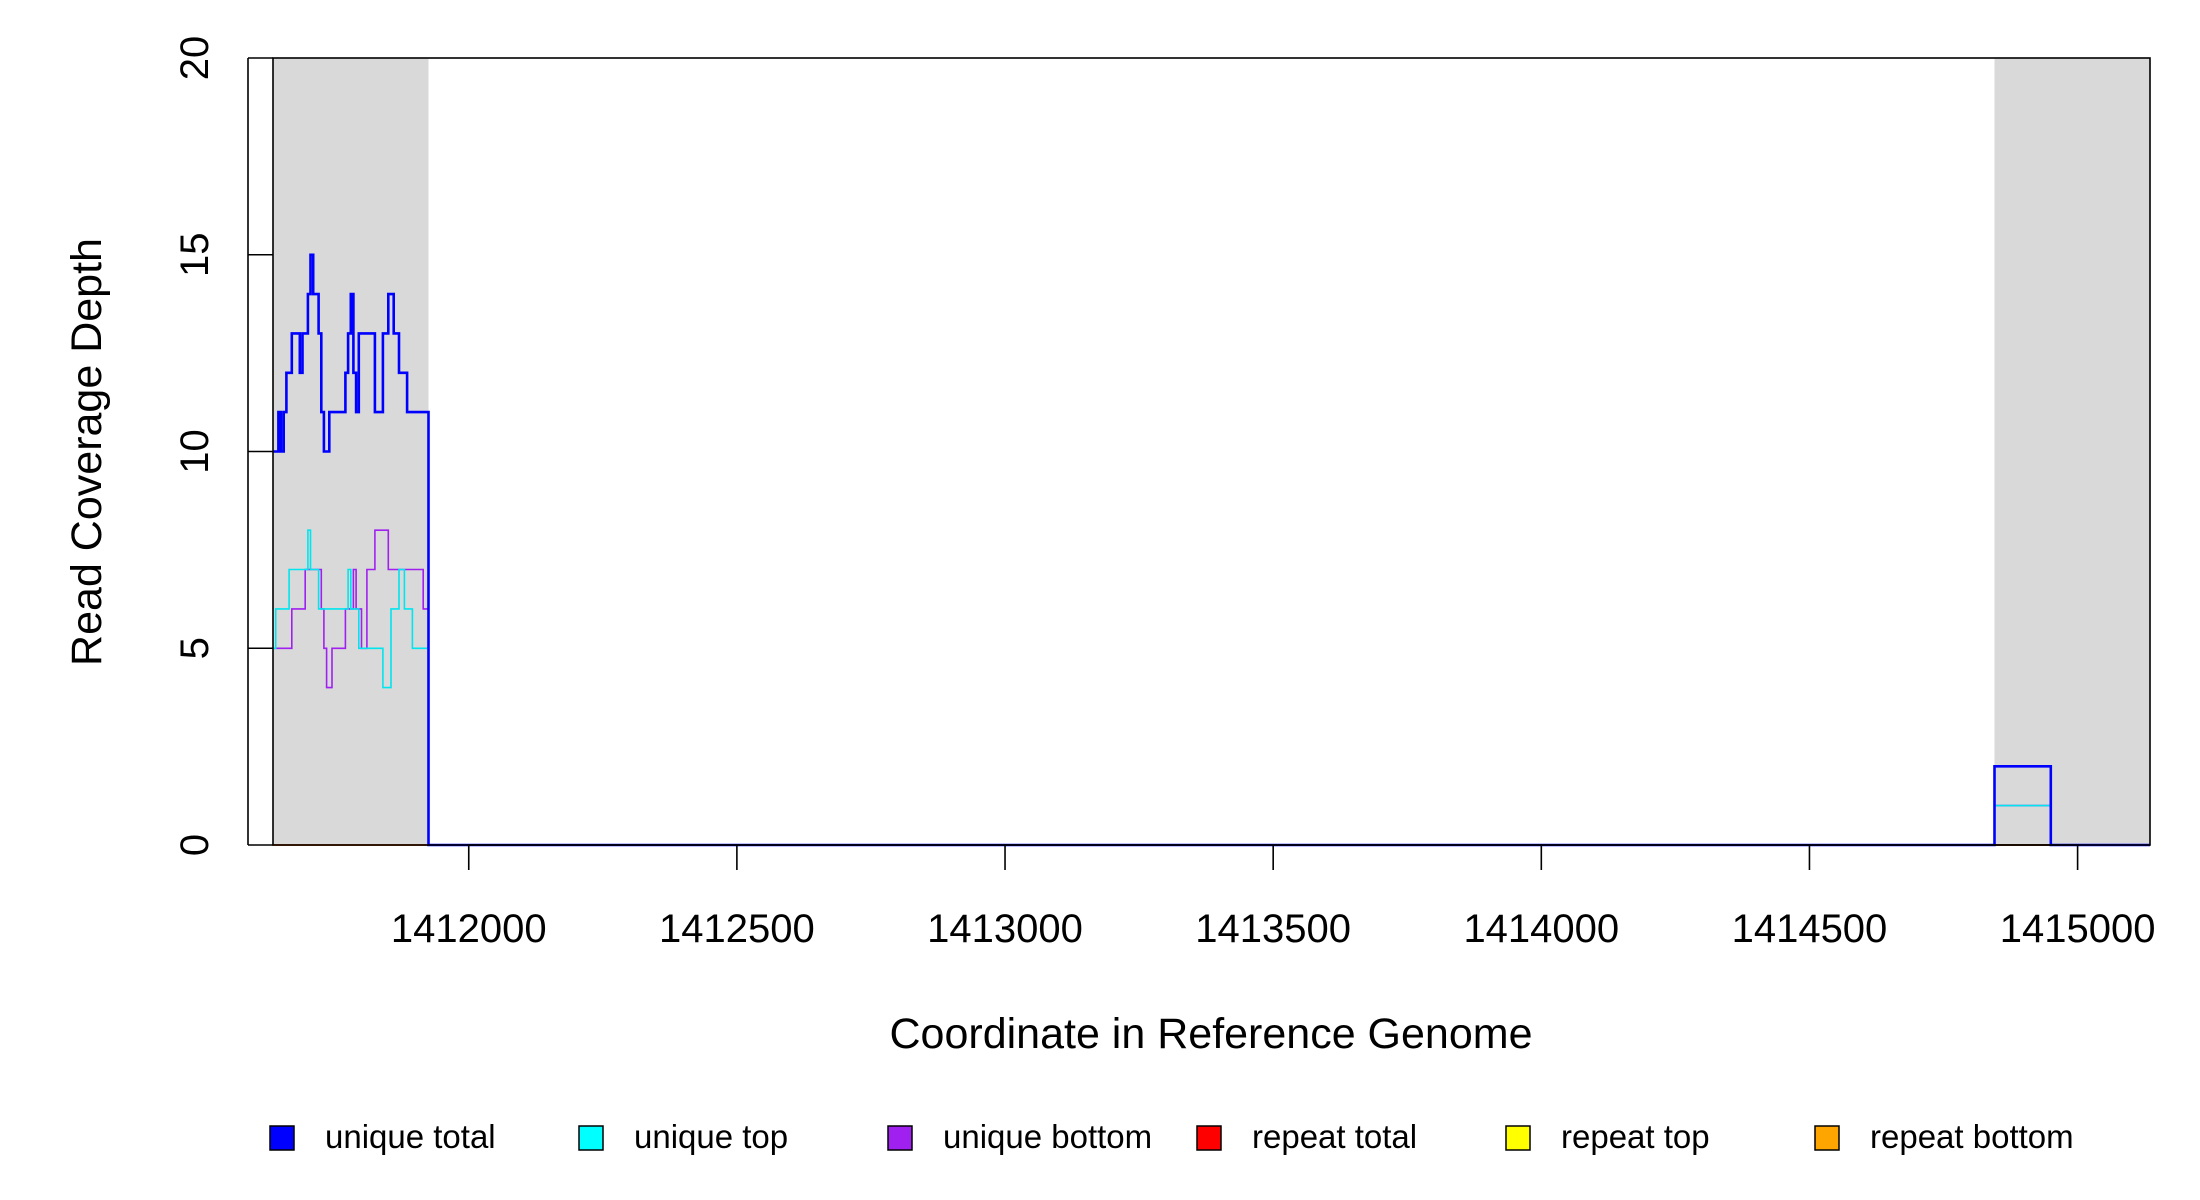 Image resolution: width=2200 pixels, height=1200 pixels. Describe the element at coordinates (1209, 1138) in the screenshot. I see `legend-swatch-repeat-total` at that location.